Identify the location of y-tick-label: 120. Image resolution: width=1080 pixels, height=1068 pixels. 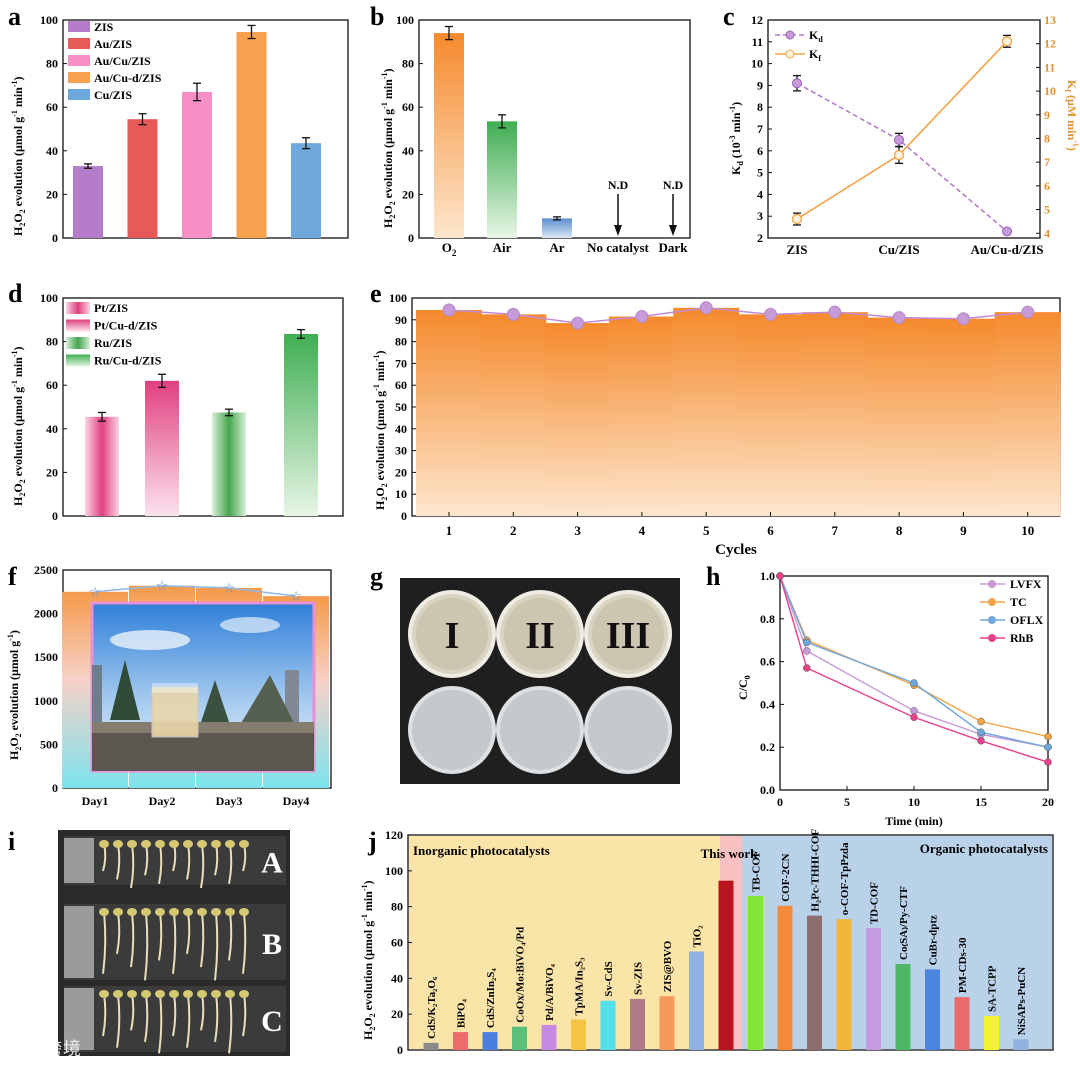
(394, 835).